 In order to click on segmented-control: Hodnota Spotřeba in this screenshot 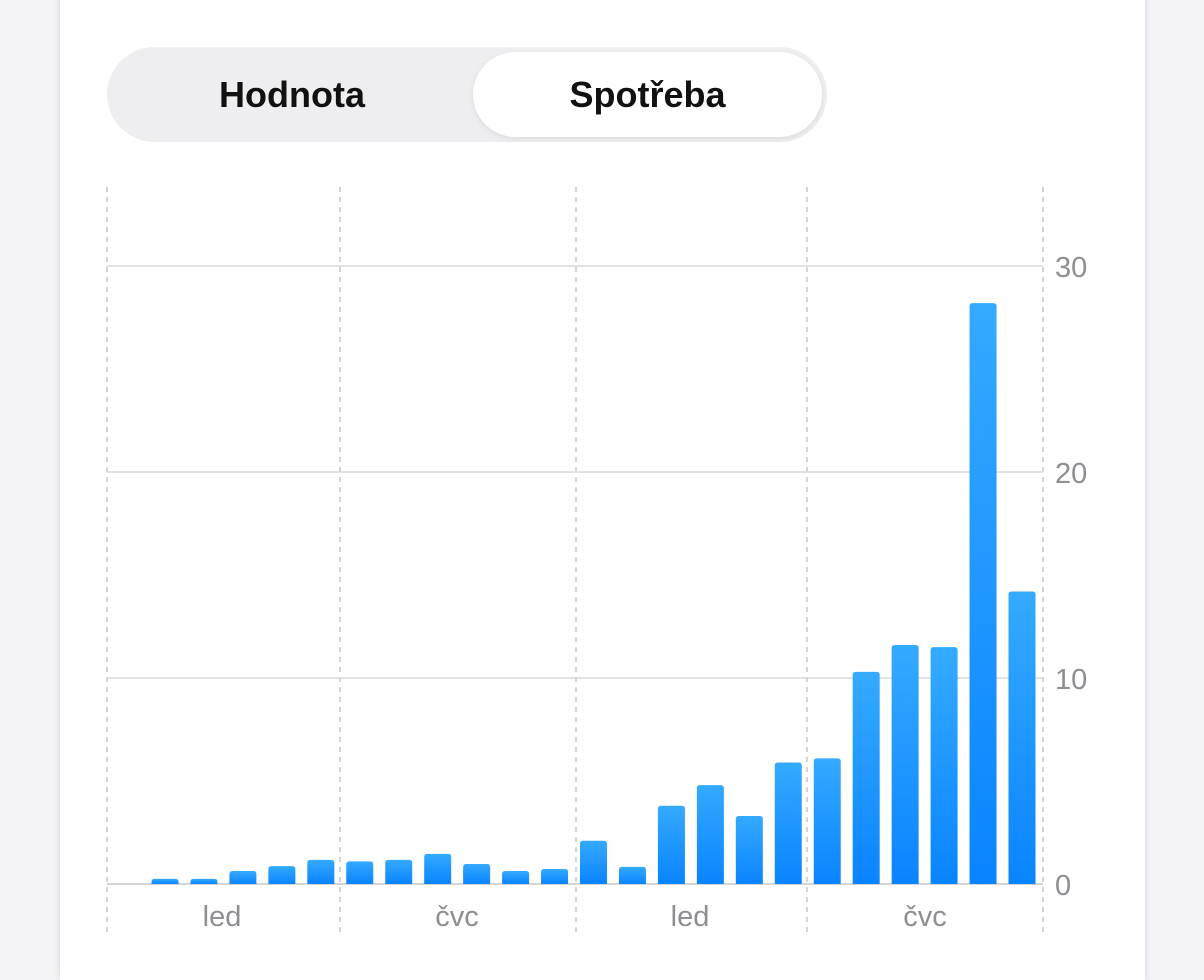, I will do `click(467, 94)`.